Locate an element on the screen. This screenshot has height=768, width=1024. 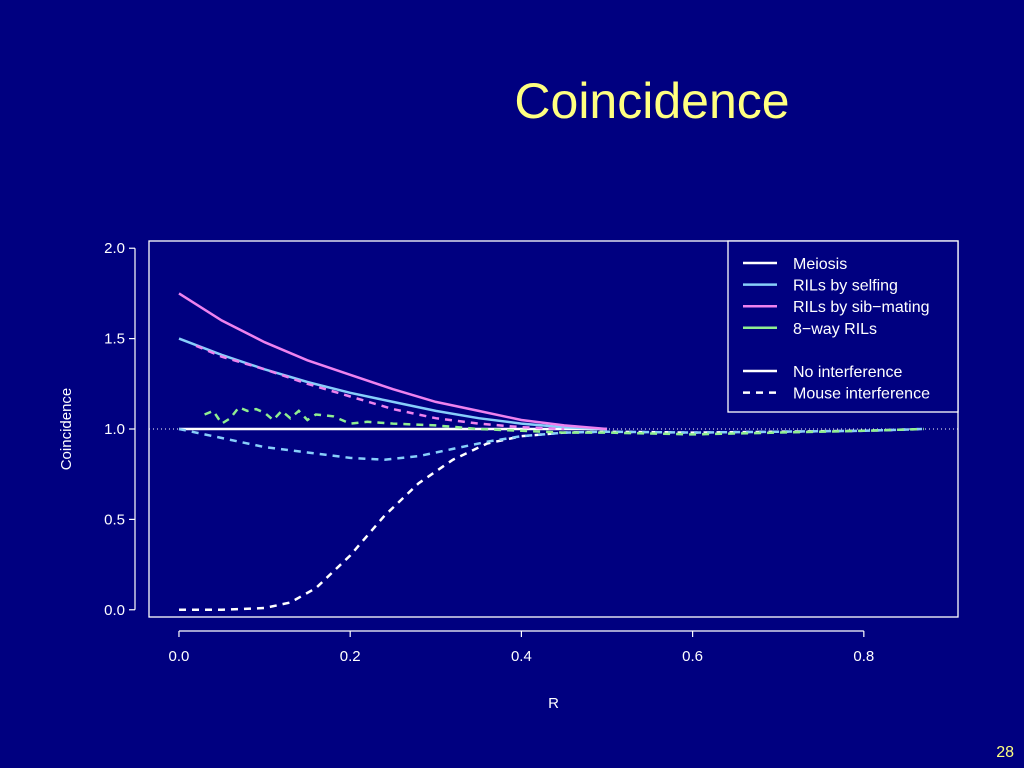
y-tick-label: 1.5 is located at coordinates (114, 339).